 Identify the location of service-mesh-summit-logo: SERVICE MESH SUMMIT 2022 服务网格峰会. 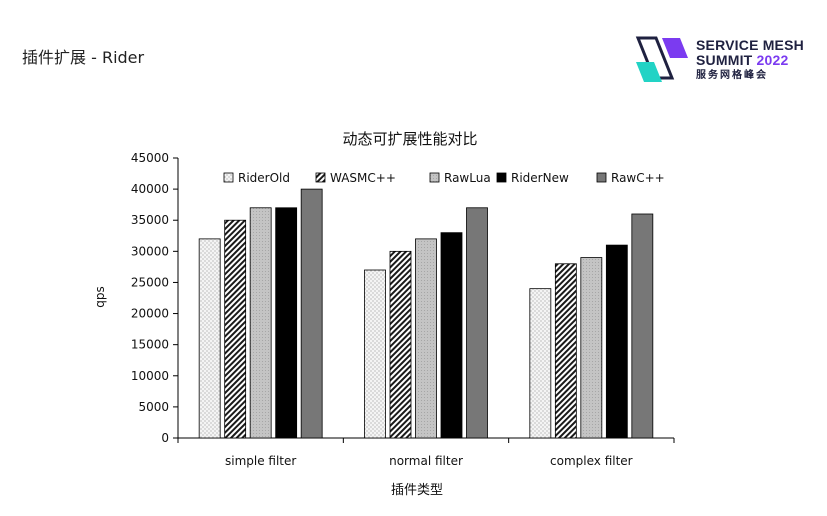
(722, 62).